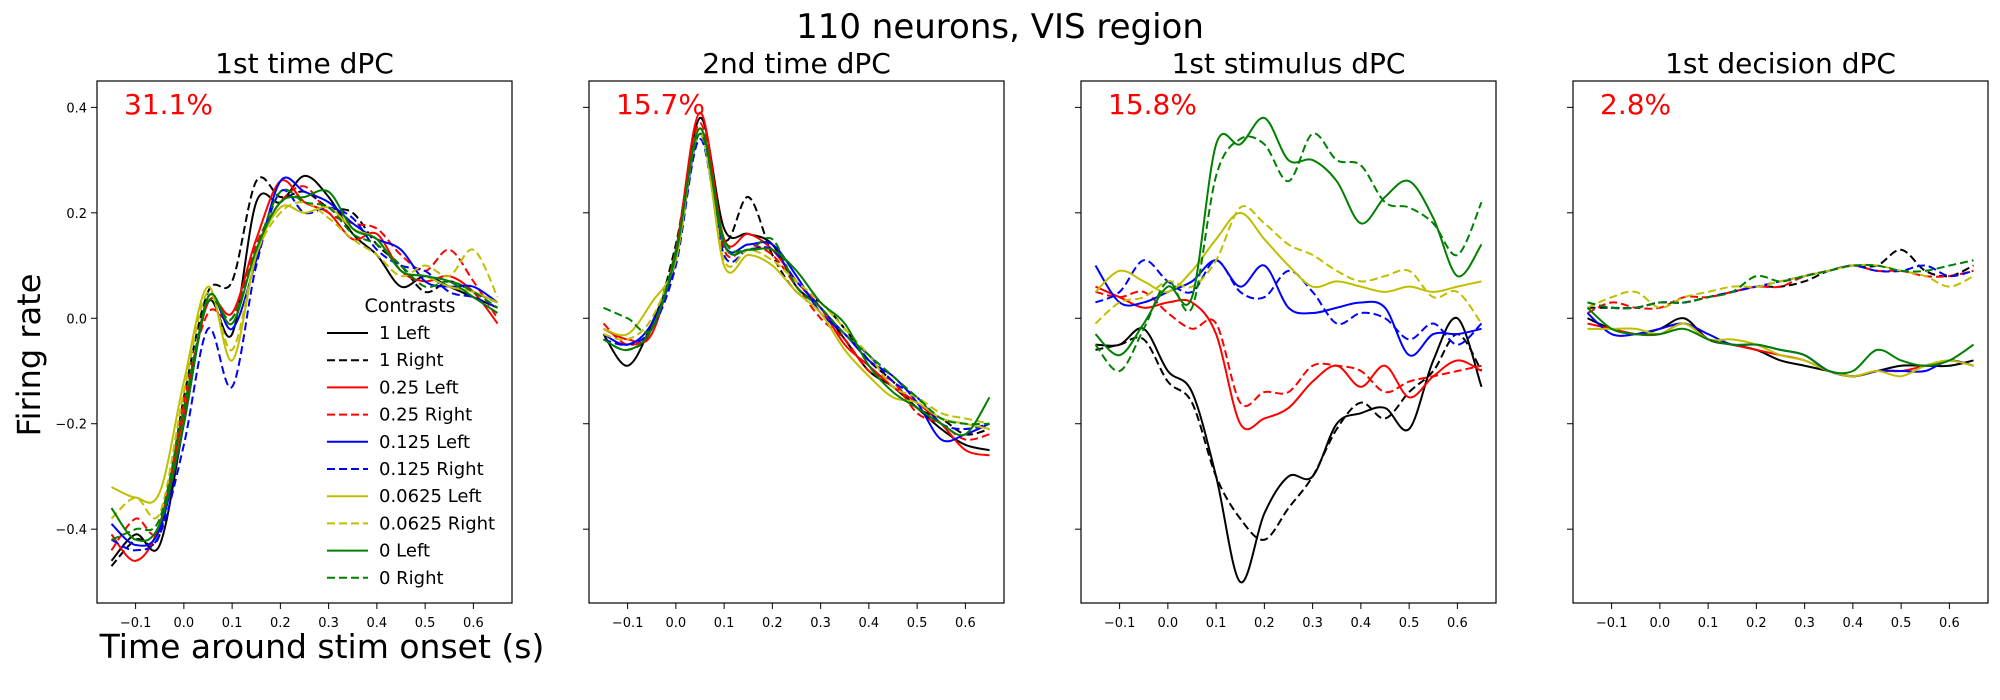  I want to click on x-axis-label: Time around stim onset (s), so click(322, 646).